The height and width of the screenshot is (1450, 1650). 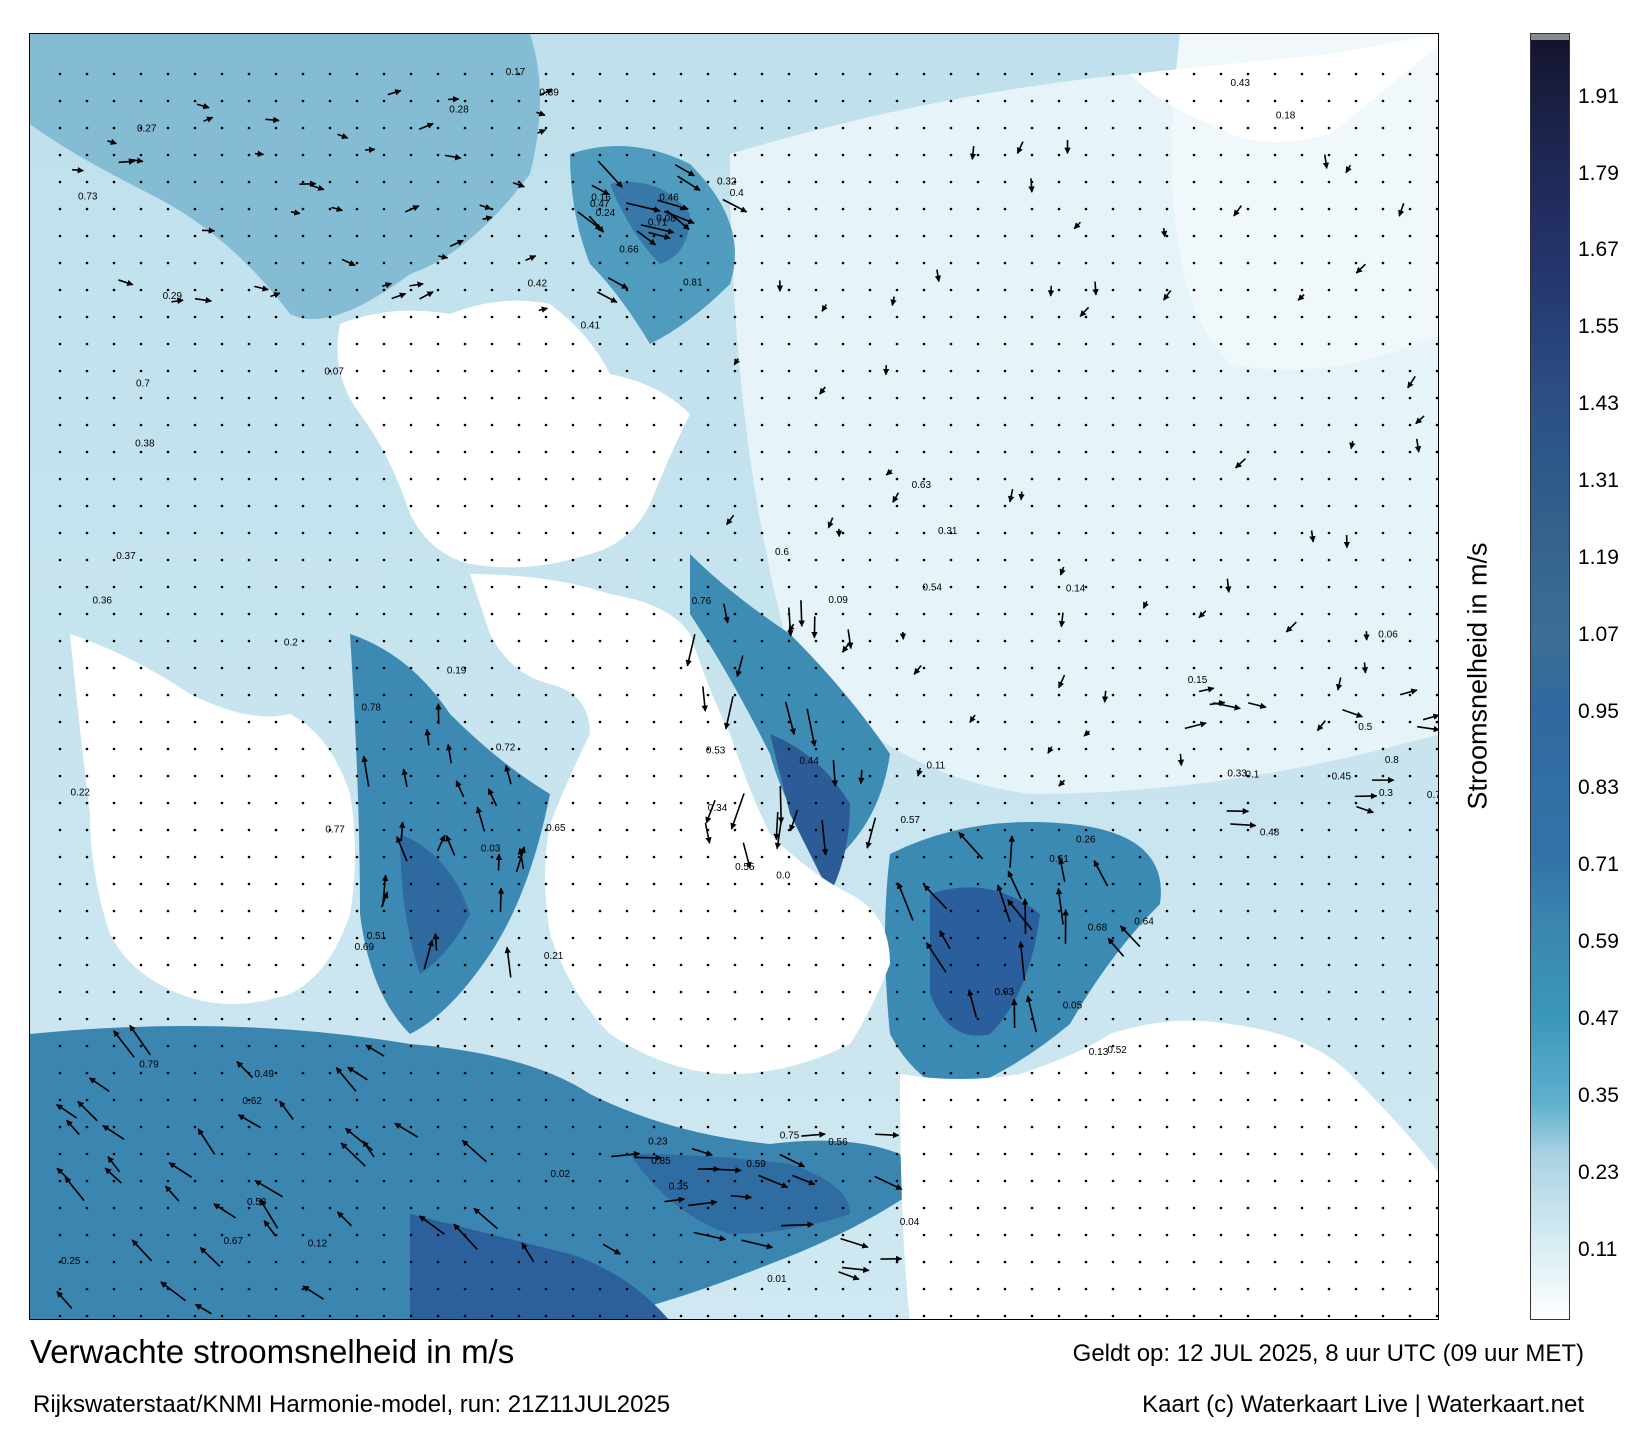 What do you see at coordinates (777, 1279) in the screenshot?
I see `speed-label: 0.01` at bounding box center [777, 1279].